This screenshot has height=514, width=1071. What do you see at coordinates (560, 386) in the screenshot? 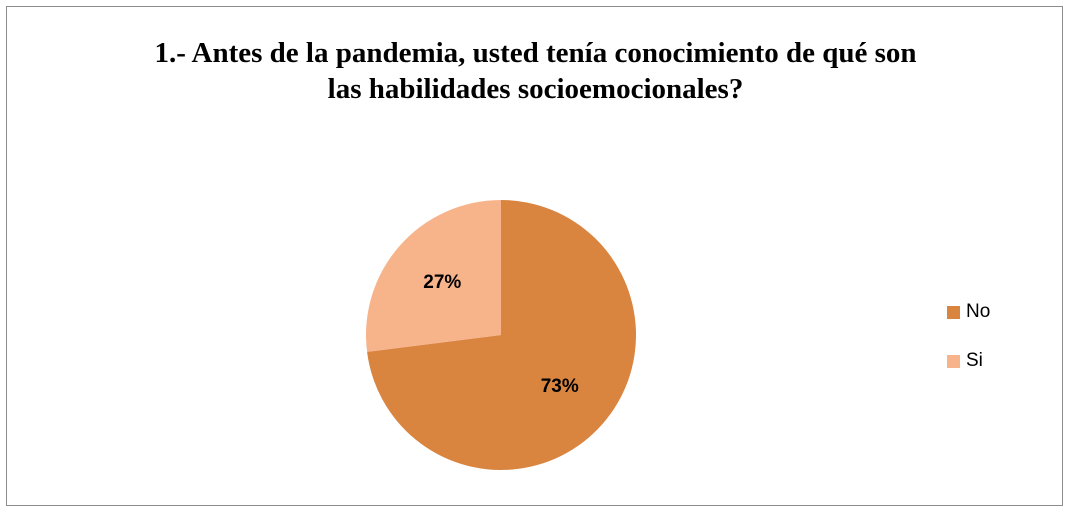
I see `data-label-no: 73%` at bounding box center [560, 386].